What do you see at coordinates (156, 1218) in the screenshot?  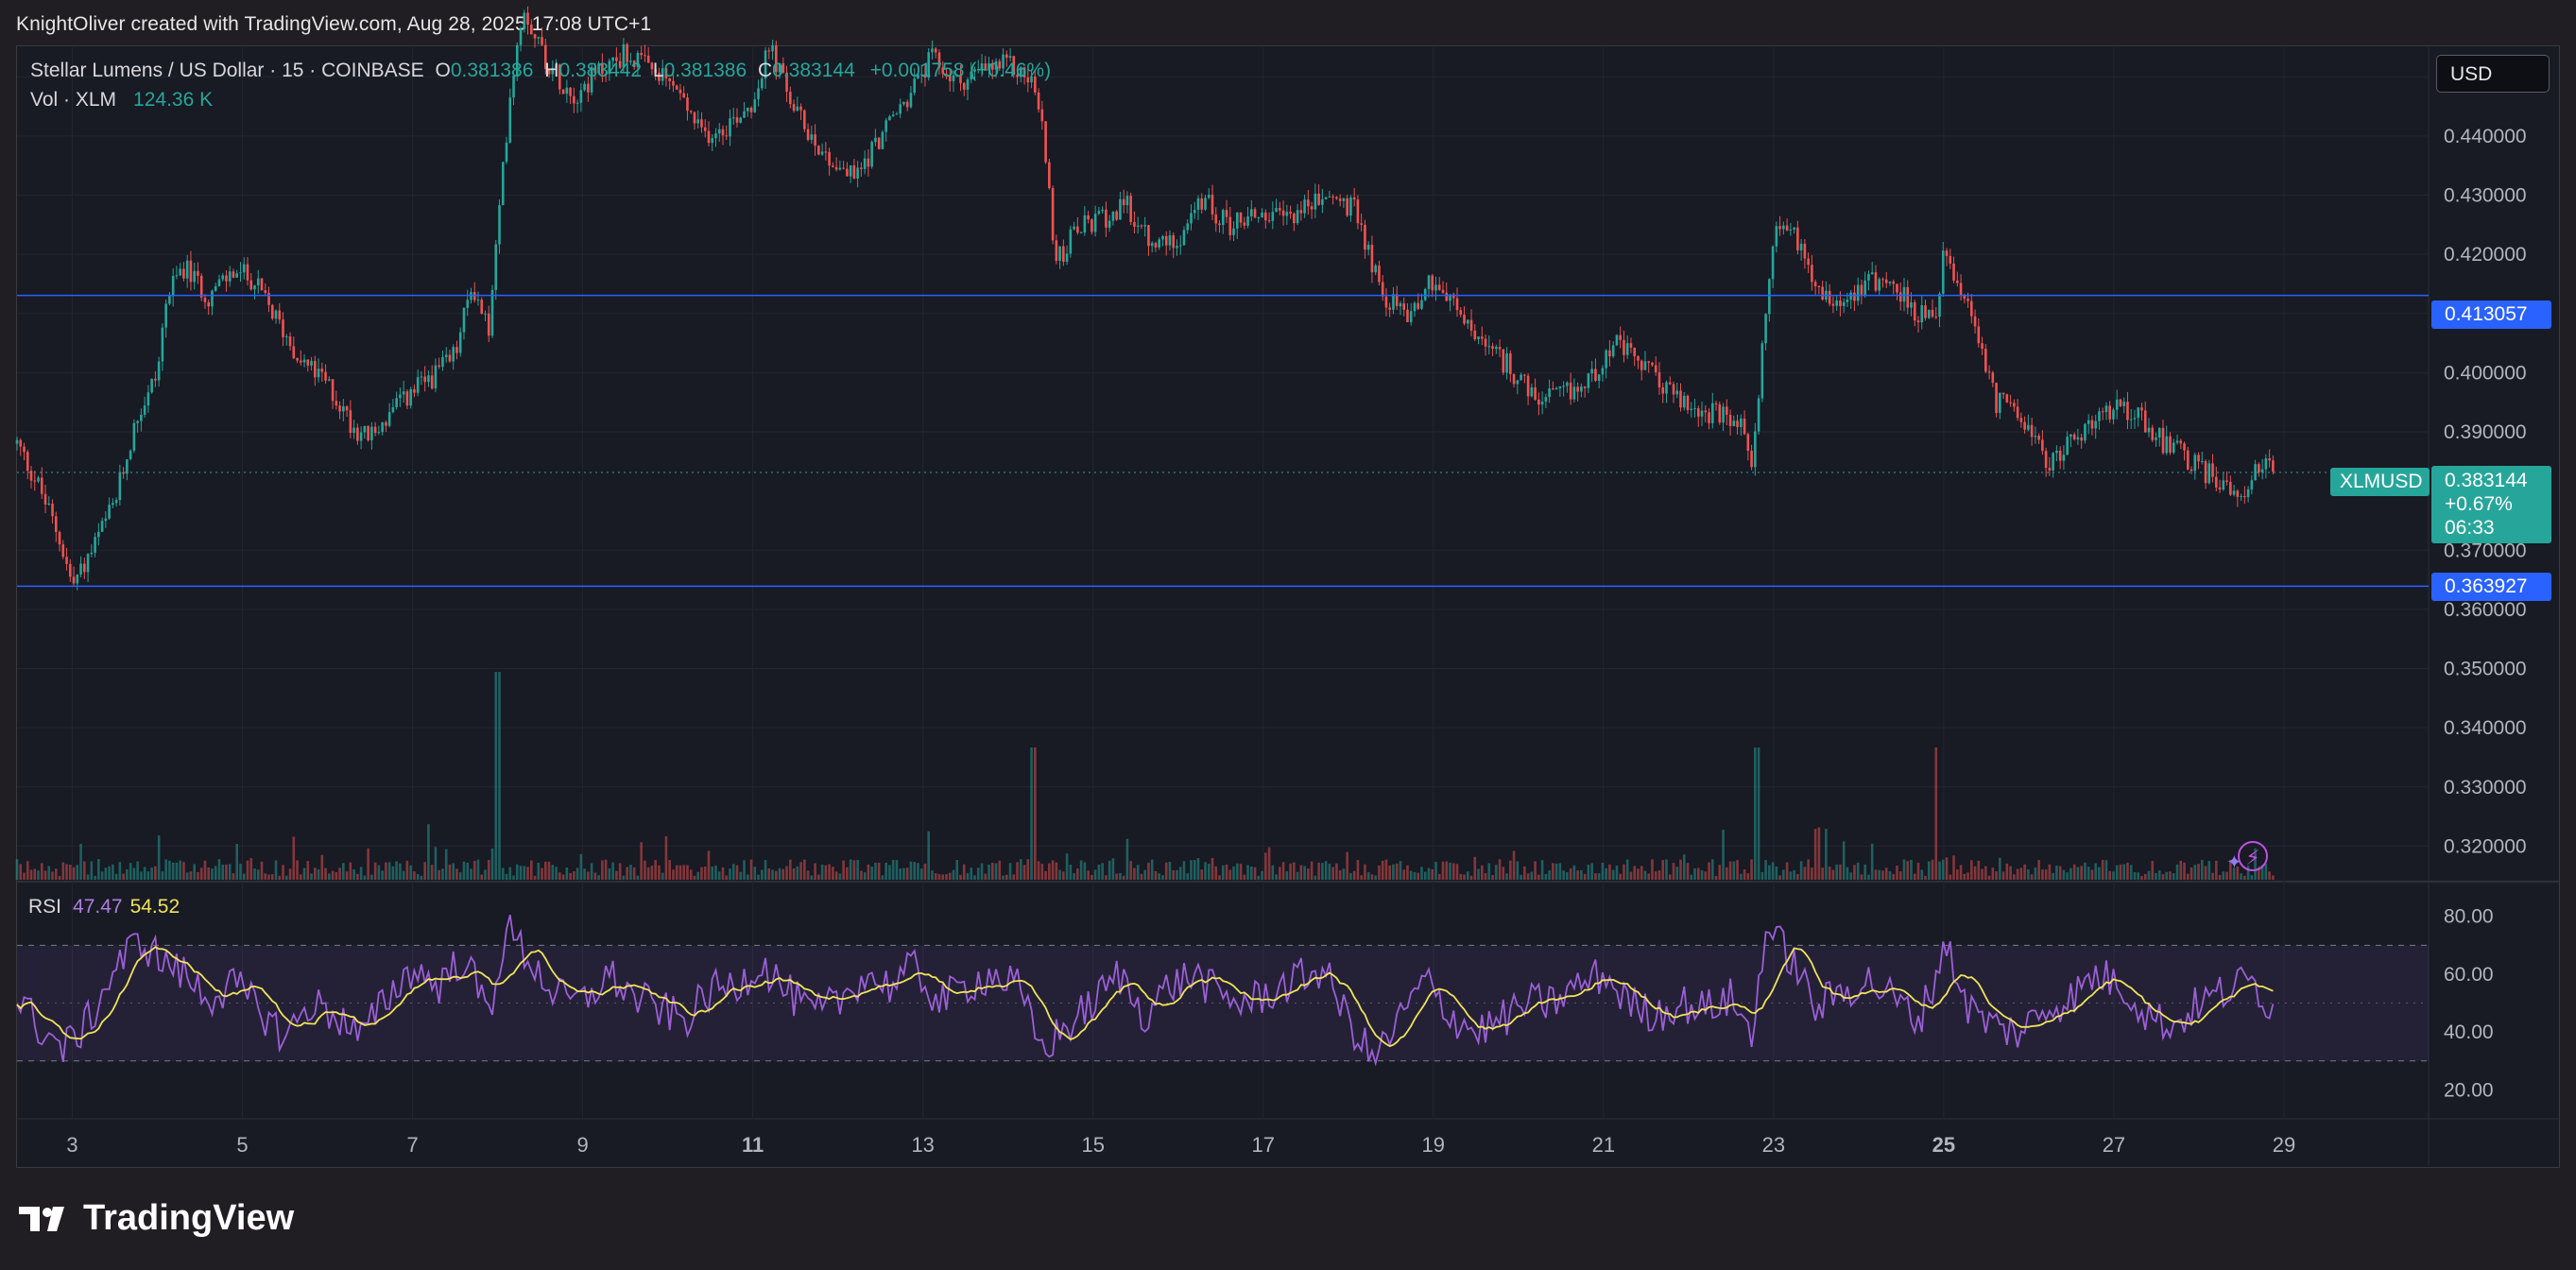 I see `tradingview-logo: TradingView` at bounding box center [156, 1218].